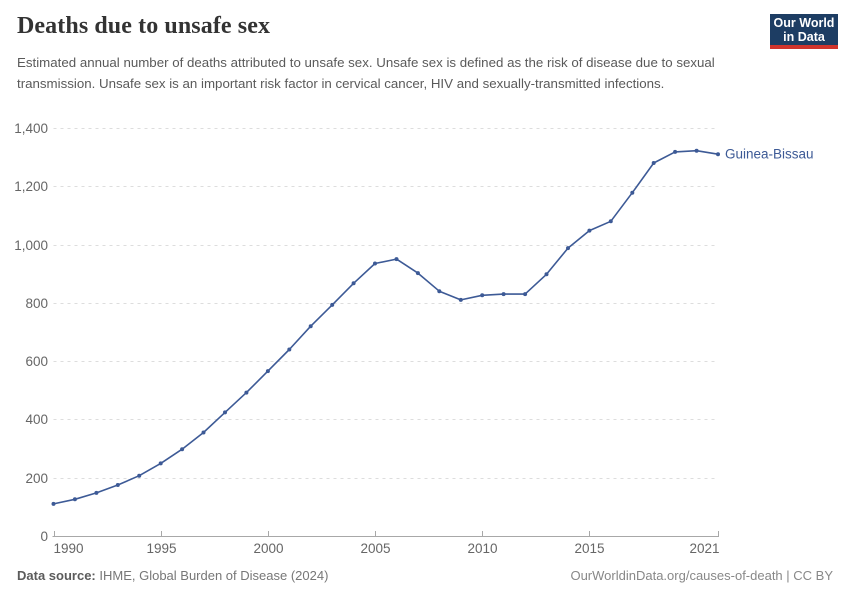 This screenshot has width=850, height=600. What do you see at coordinates (31, 245) in the screenshot?
I see `y-axis-tick-label: 1,000` at bounding box center [31, 245].